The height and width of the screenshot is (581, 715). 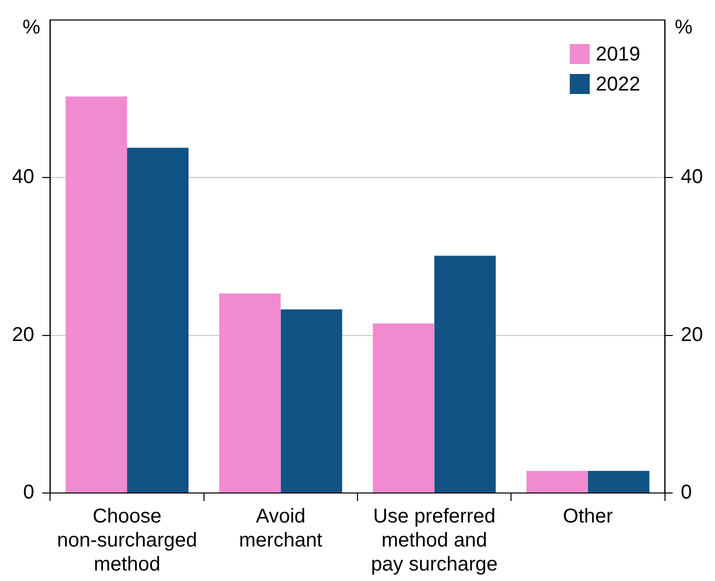 What do you see at coordinates (618, 55) in the screenshot?
I see `legend-label: 2019` at bounding box center [618, 55].